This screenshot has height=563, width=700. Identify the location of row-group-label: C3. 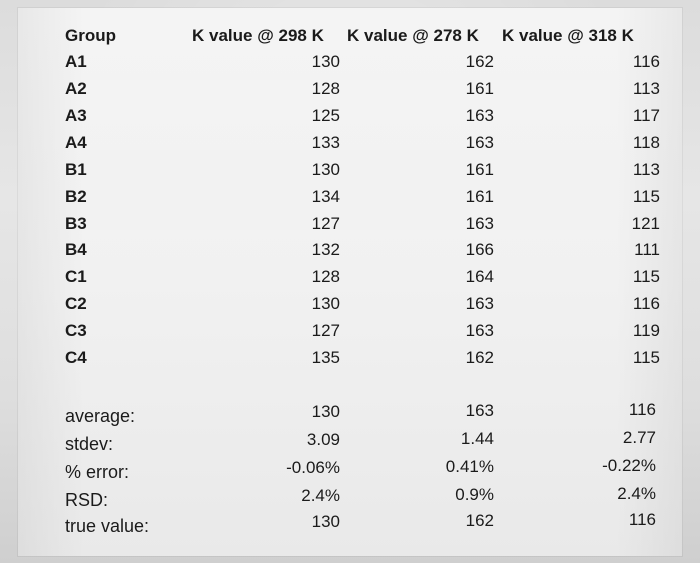
(76, 330).